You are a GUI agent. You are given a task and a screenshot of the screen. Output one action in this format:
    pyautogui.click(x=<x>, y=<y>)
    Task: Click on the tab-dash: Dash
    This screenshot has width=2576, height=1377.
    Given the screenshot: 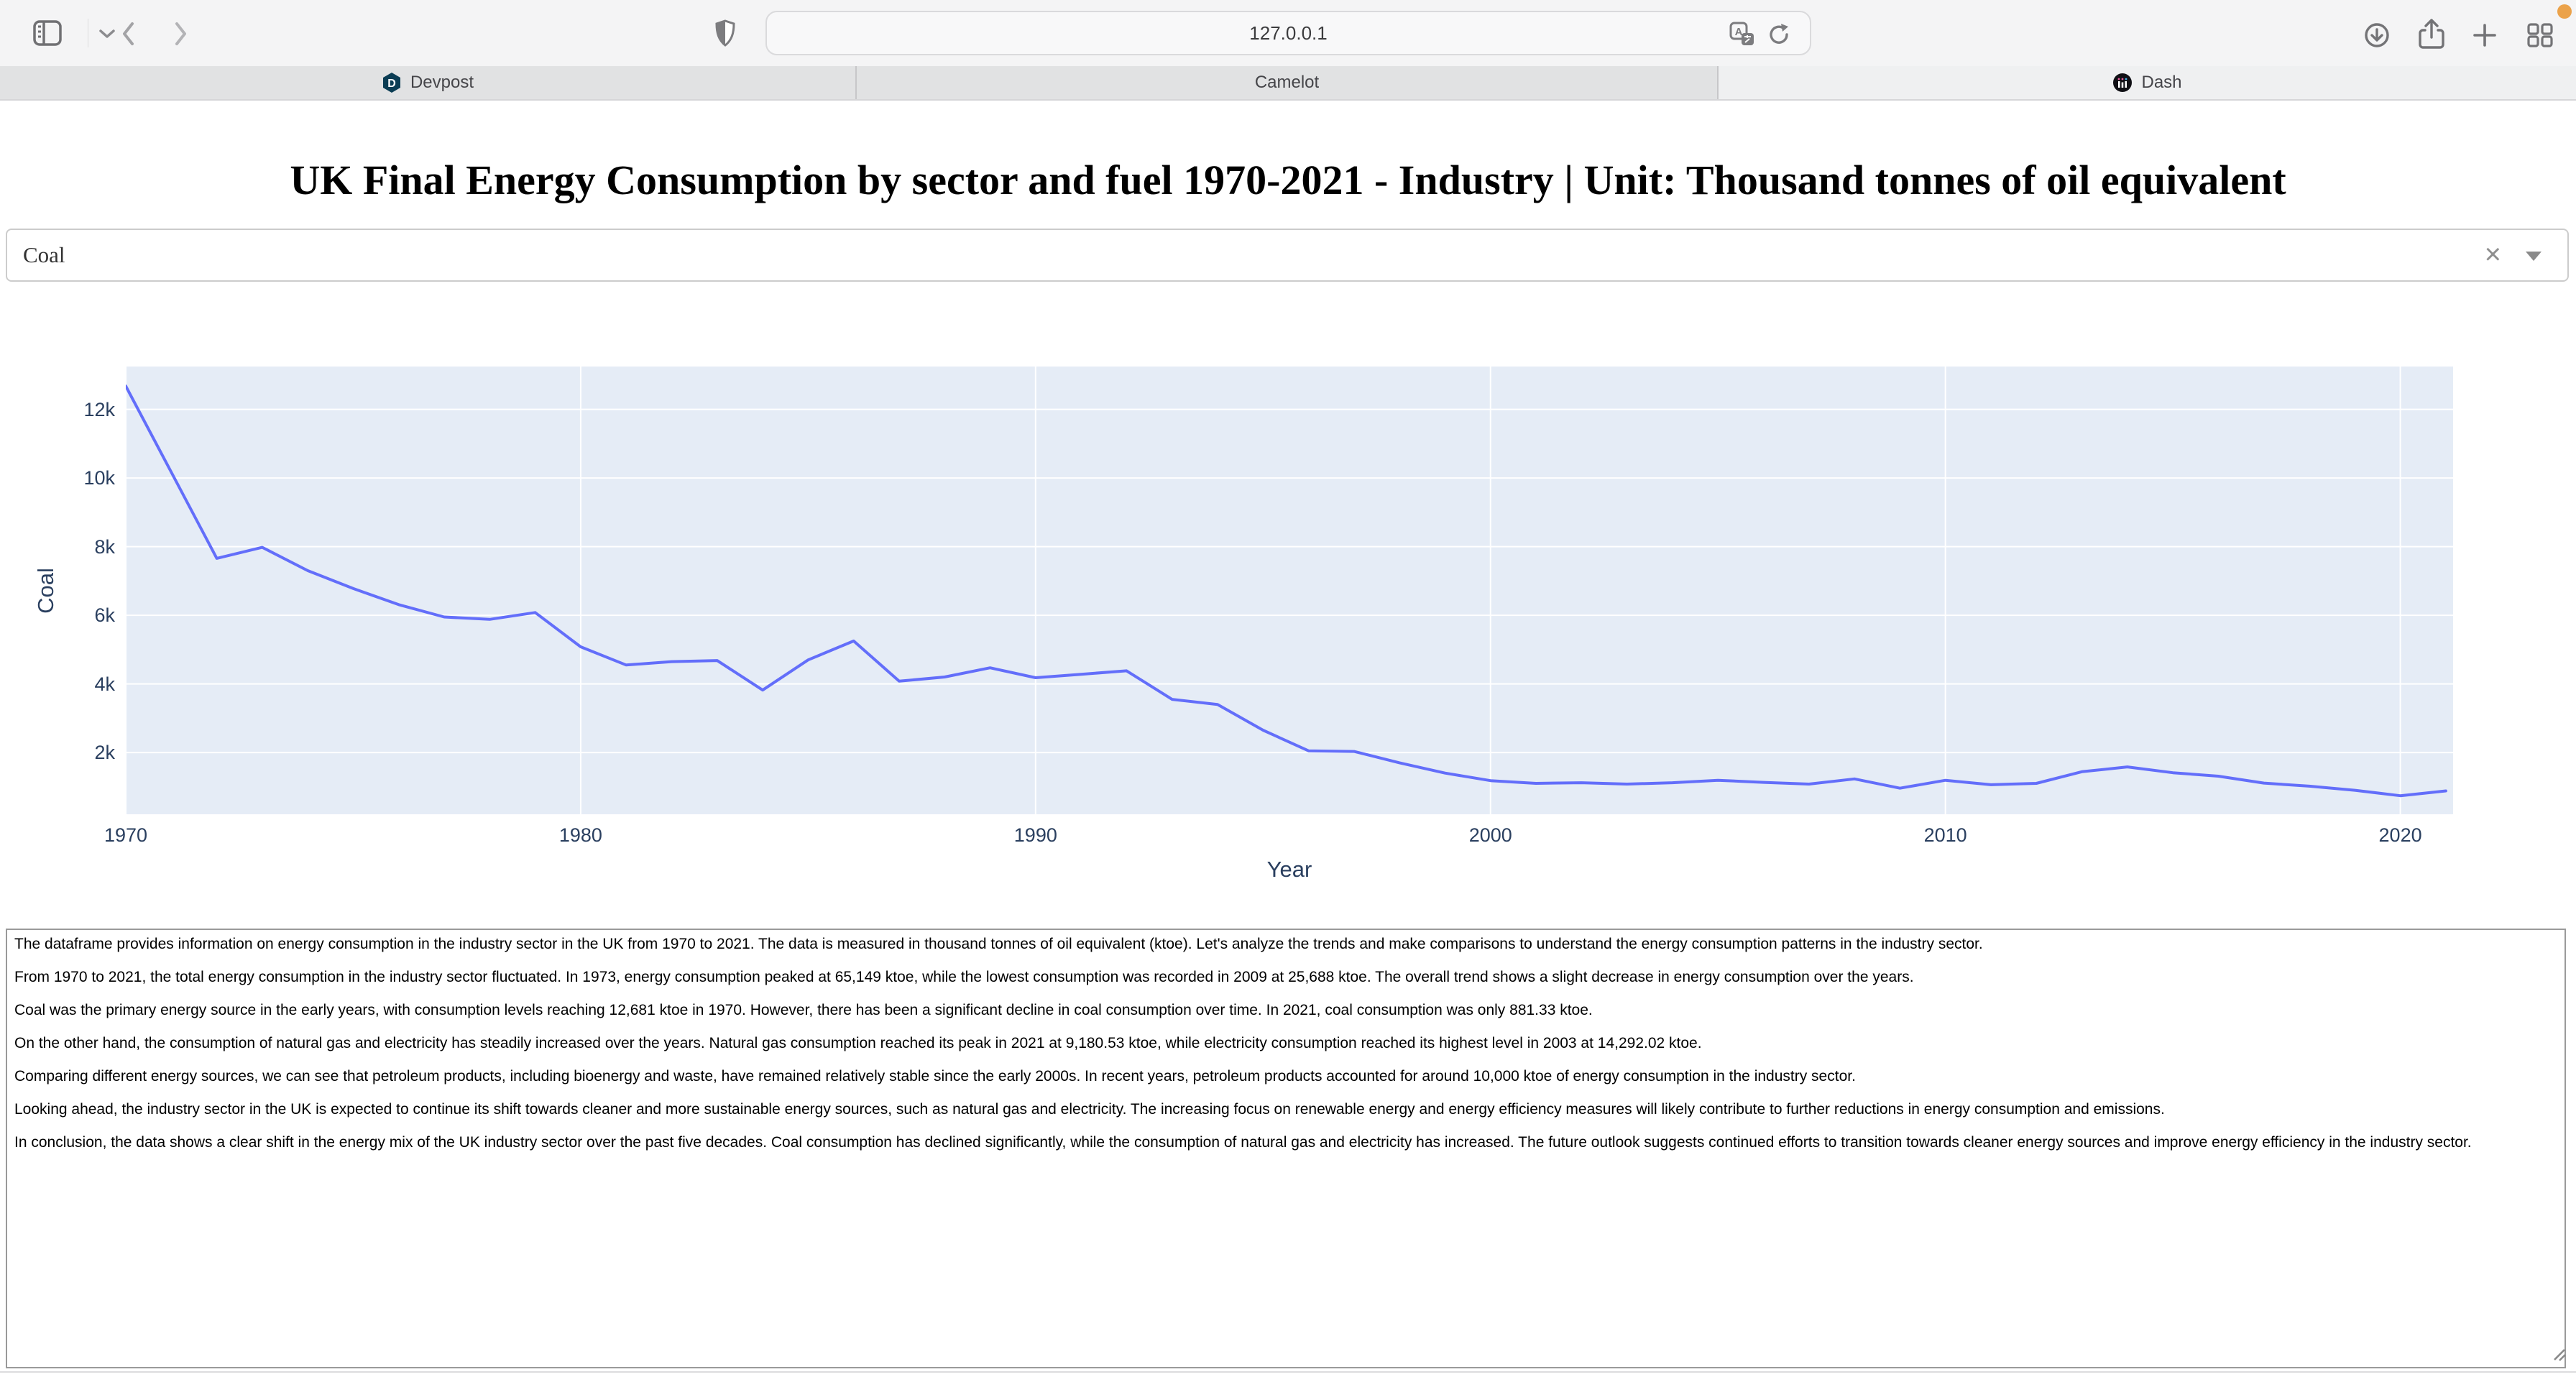 What is the action you would take?
    pyautogui.click(x=2147, y=83)
    